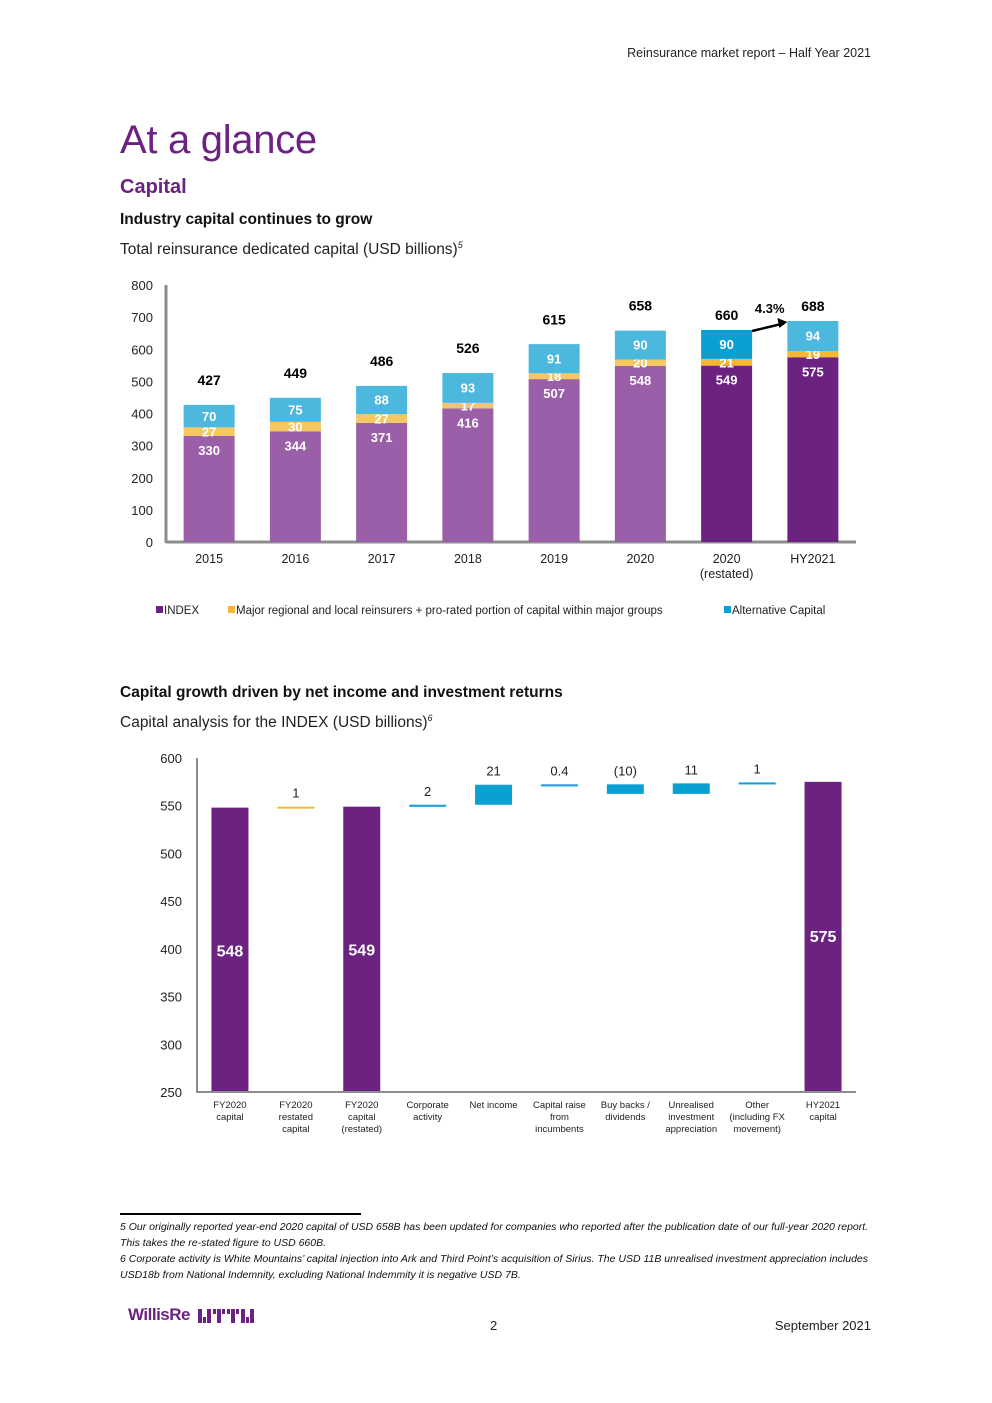 The height and width of the screenshot is (1403, 992). I want to click on x-tick-label: dividends, so click(625, 1117).